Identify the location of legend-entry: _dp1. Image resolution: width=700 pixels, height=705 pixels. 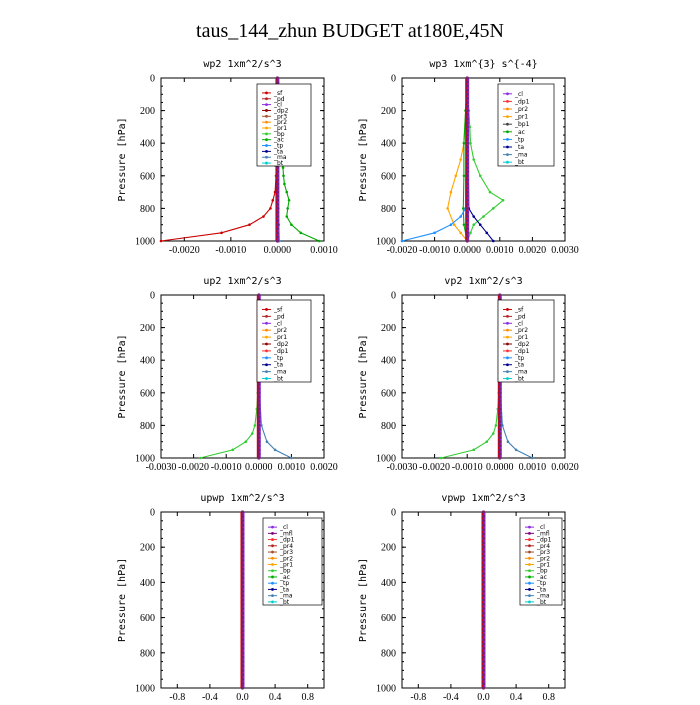
(522, 101).